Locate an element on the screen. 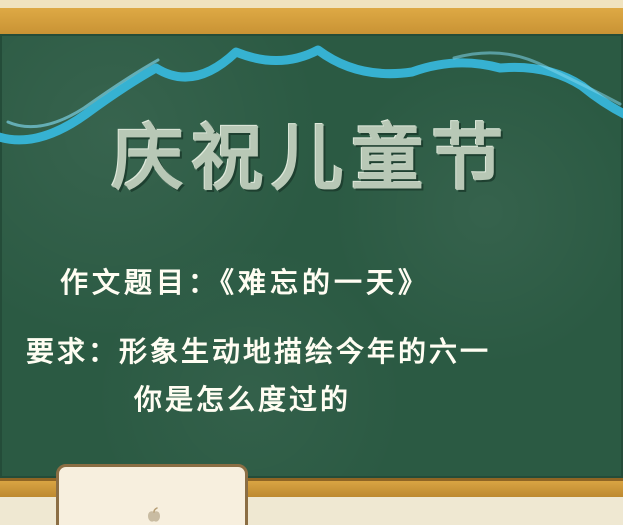  board-title: 庆祝儿童节 is located at coordinates (311, 158).